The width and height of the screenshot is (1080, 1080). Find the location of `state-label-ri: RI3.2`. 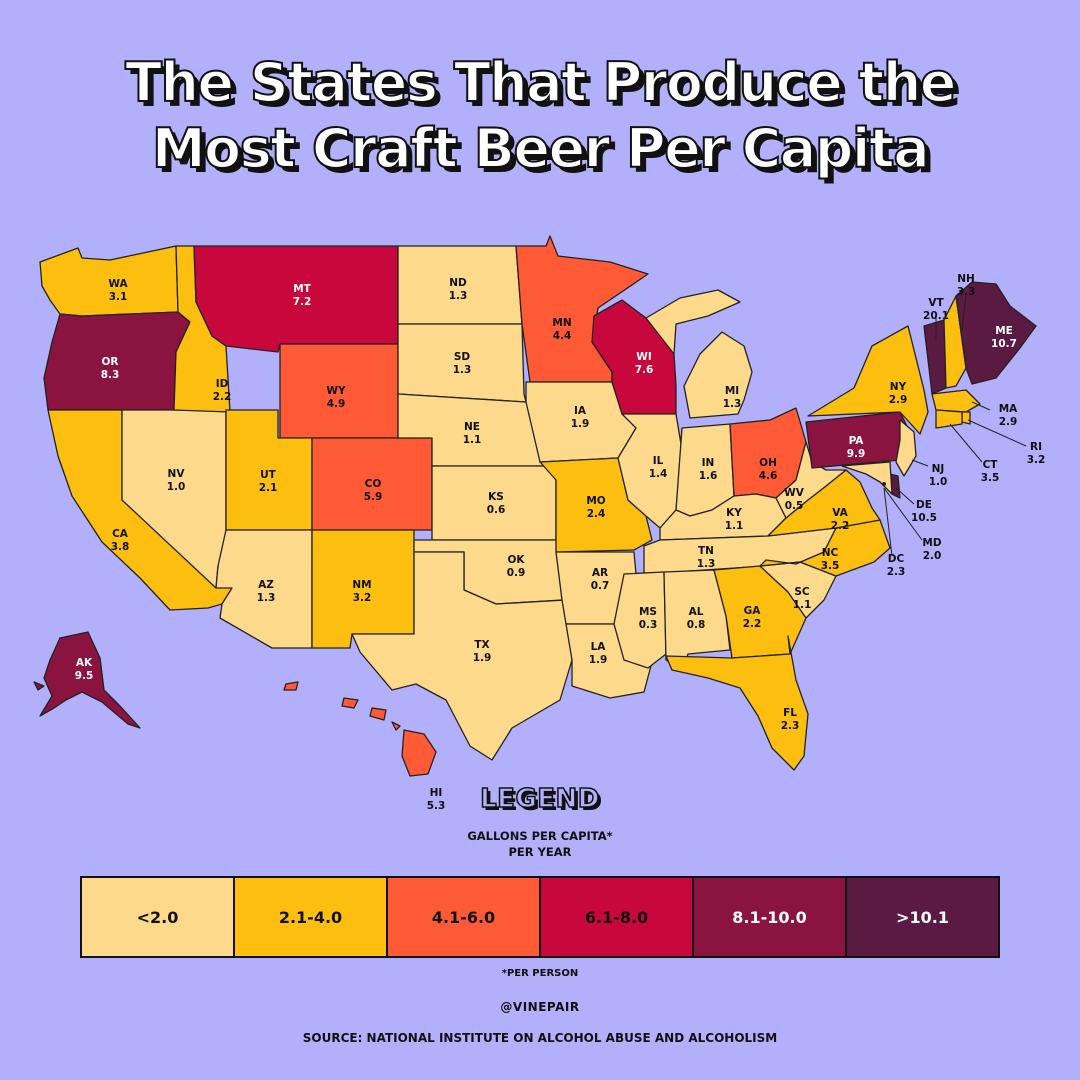

state-label-ri: RI3.2 is located at coordinates (1036, 453).